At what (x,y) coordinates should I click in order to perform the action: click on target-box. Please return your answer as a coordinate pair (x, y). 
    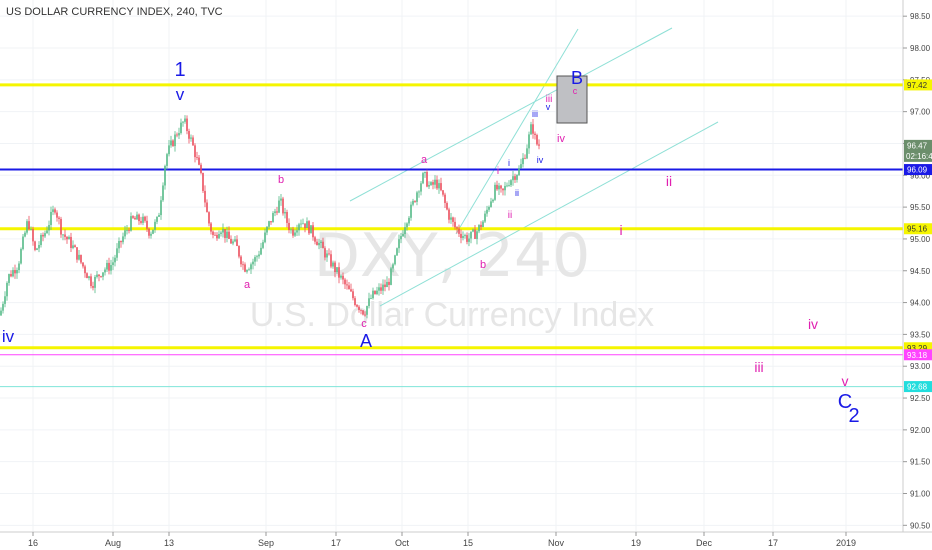
    Looking at the image, I should click on (572, 99).